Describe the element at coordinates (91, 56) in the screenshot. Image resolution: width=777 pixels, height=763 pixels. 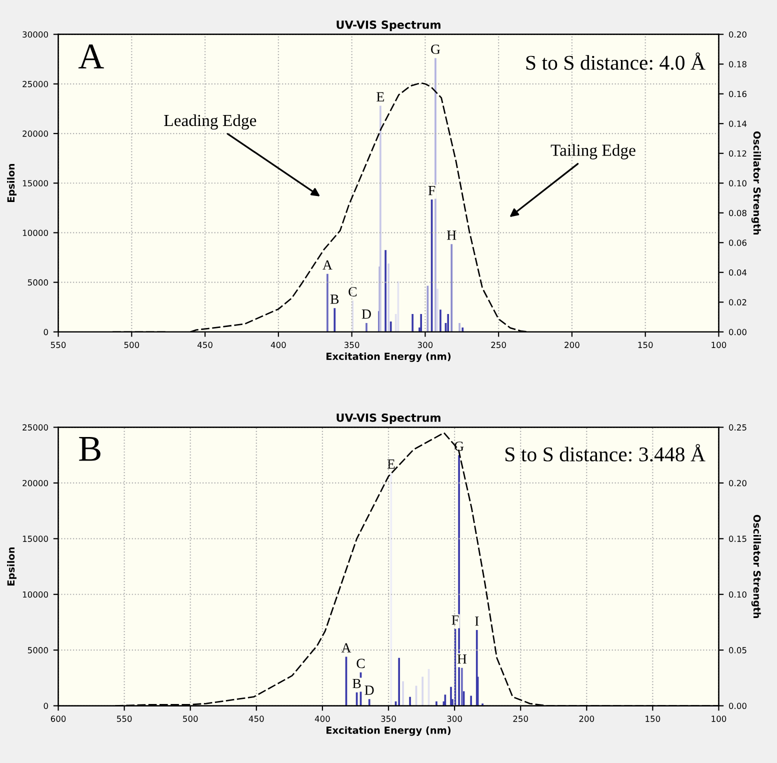
I see `annotation: A` at that location.